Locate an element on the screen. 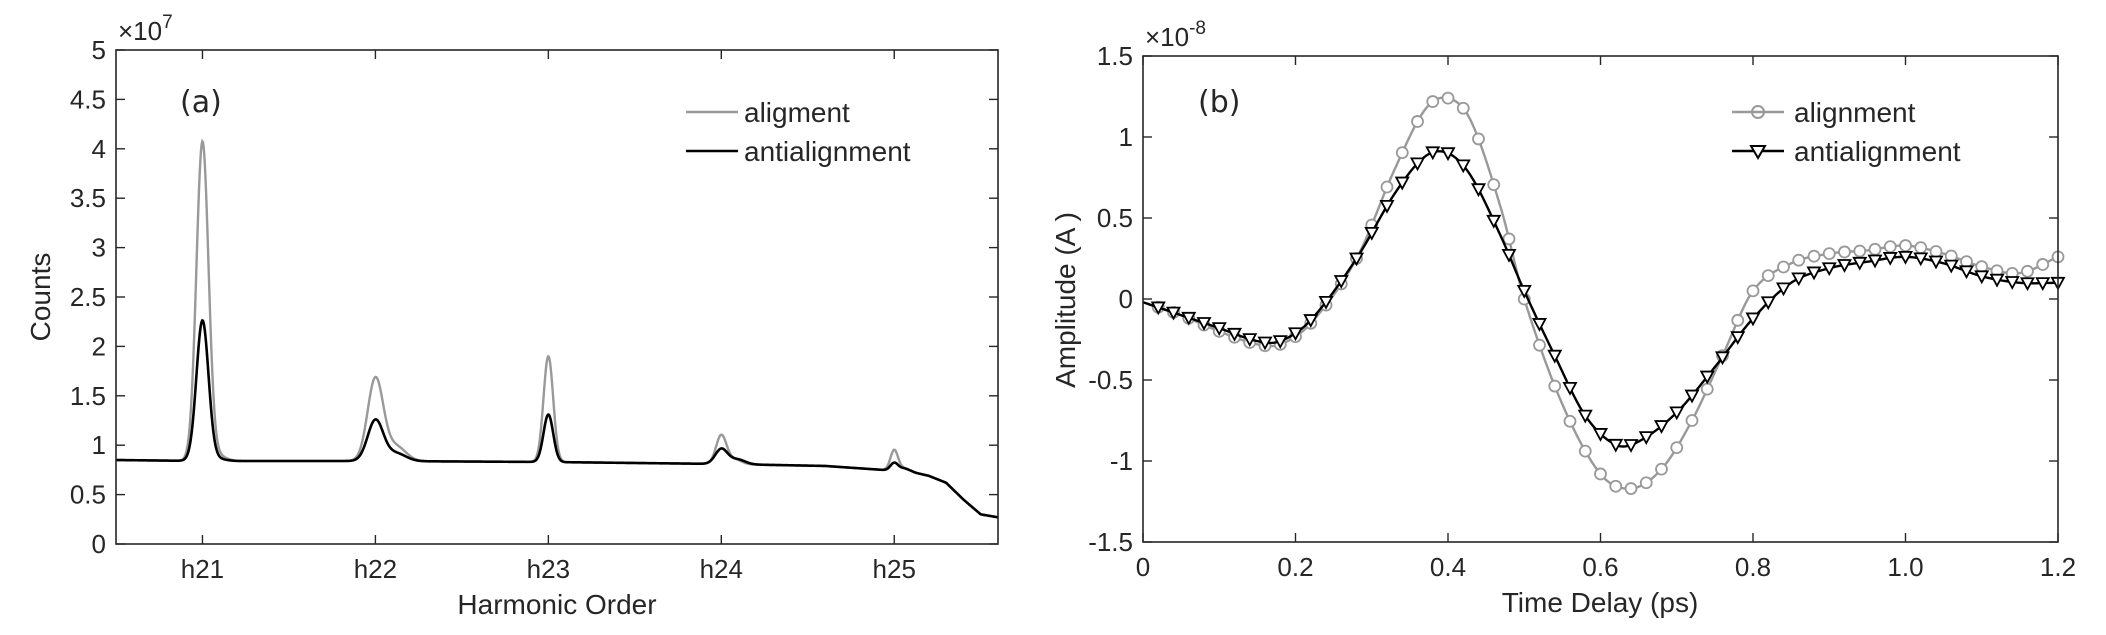 This screenshot has height=635, width=2106. chart-b-xtick-label: 0.4 is located at coordinates (1448, 567).